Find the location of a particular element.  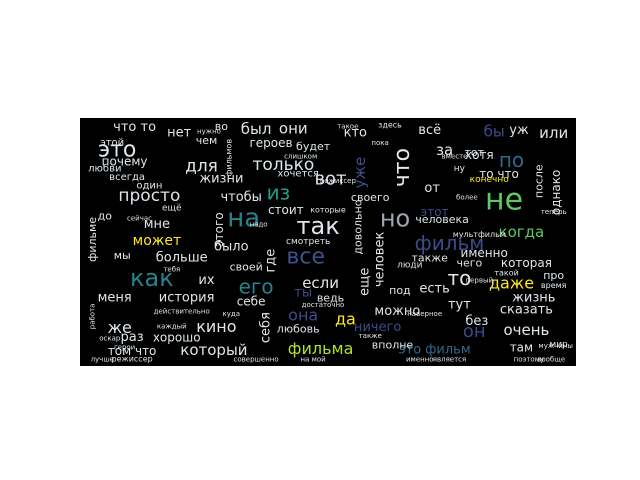

cloud-word: куда is located at coordinates (232, 314).